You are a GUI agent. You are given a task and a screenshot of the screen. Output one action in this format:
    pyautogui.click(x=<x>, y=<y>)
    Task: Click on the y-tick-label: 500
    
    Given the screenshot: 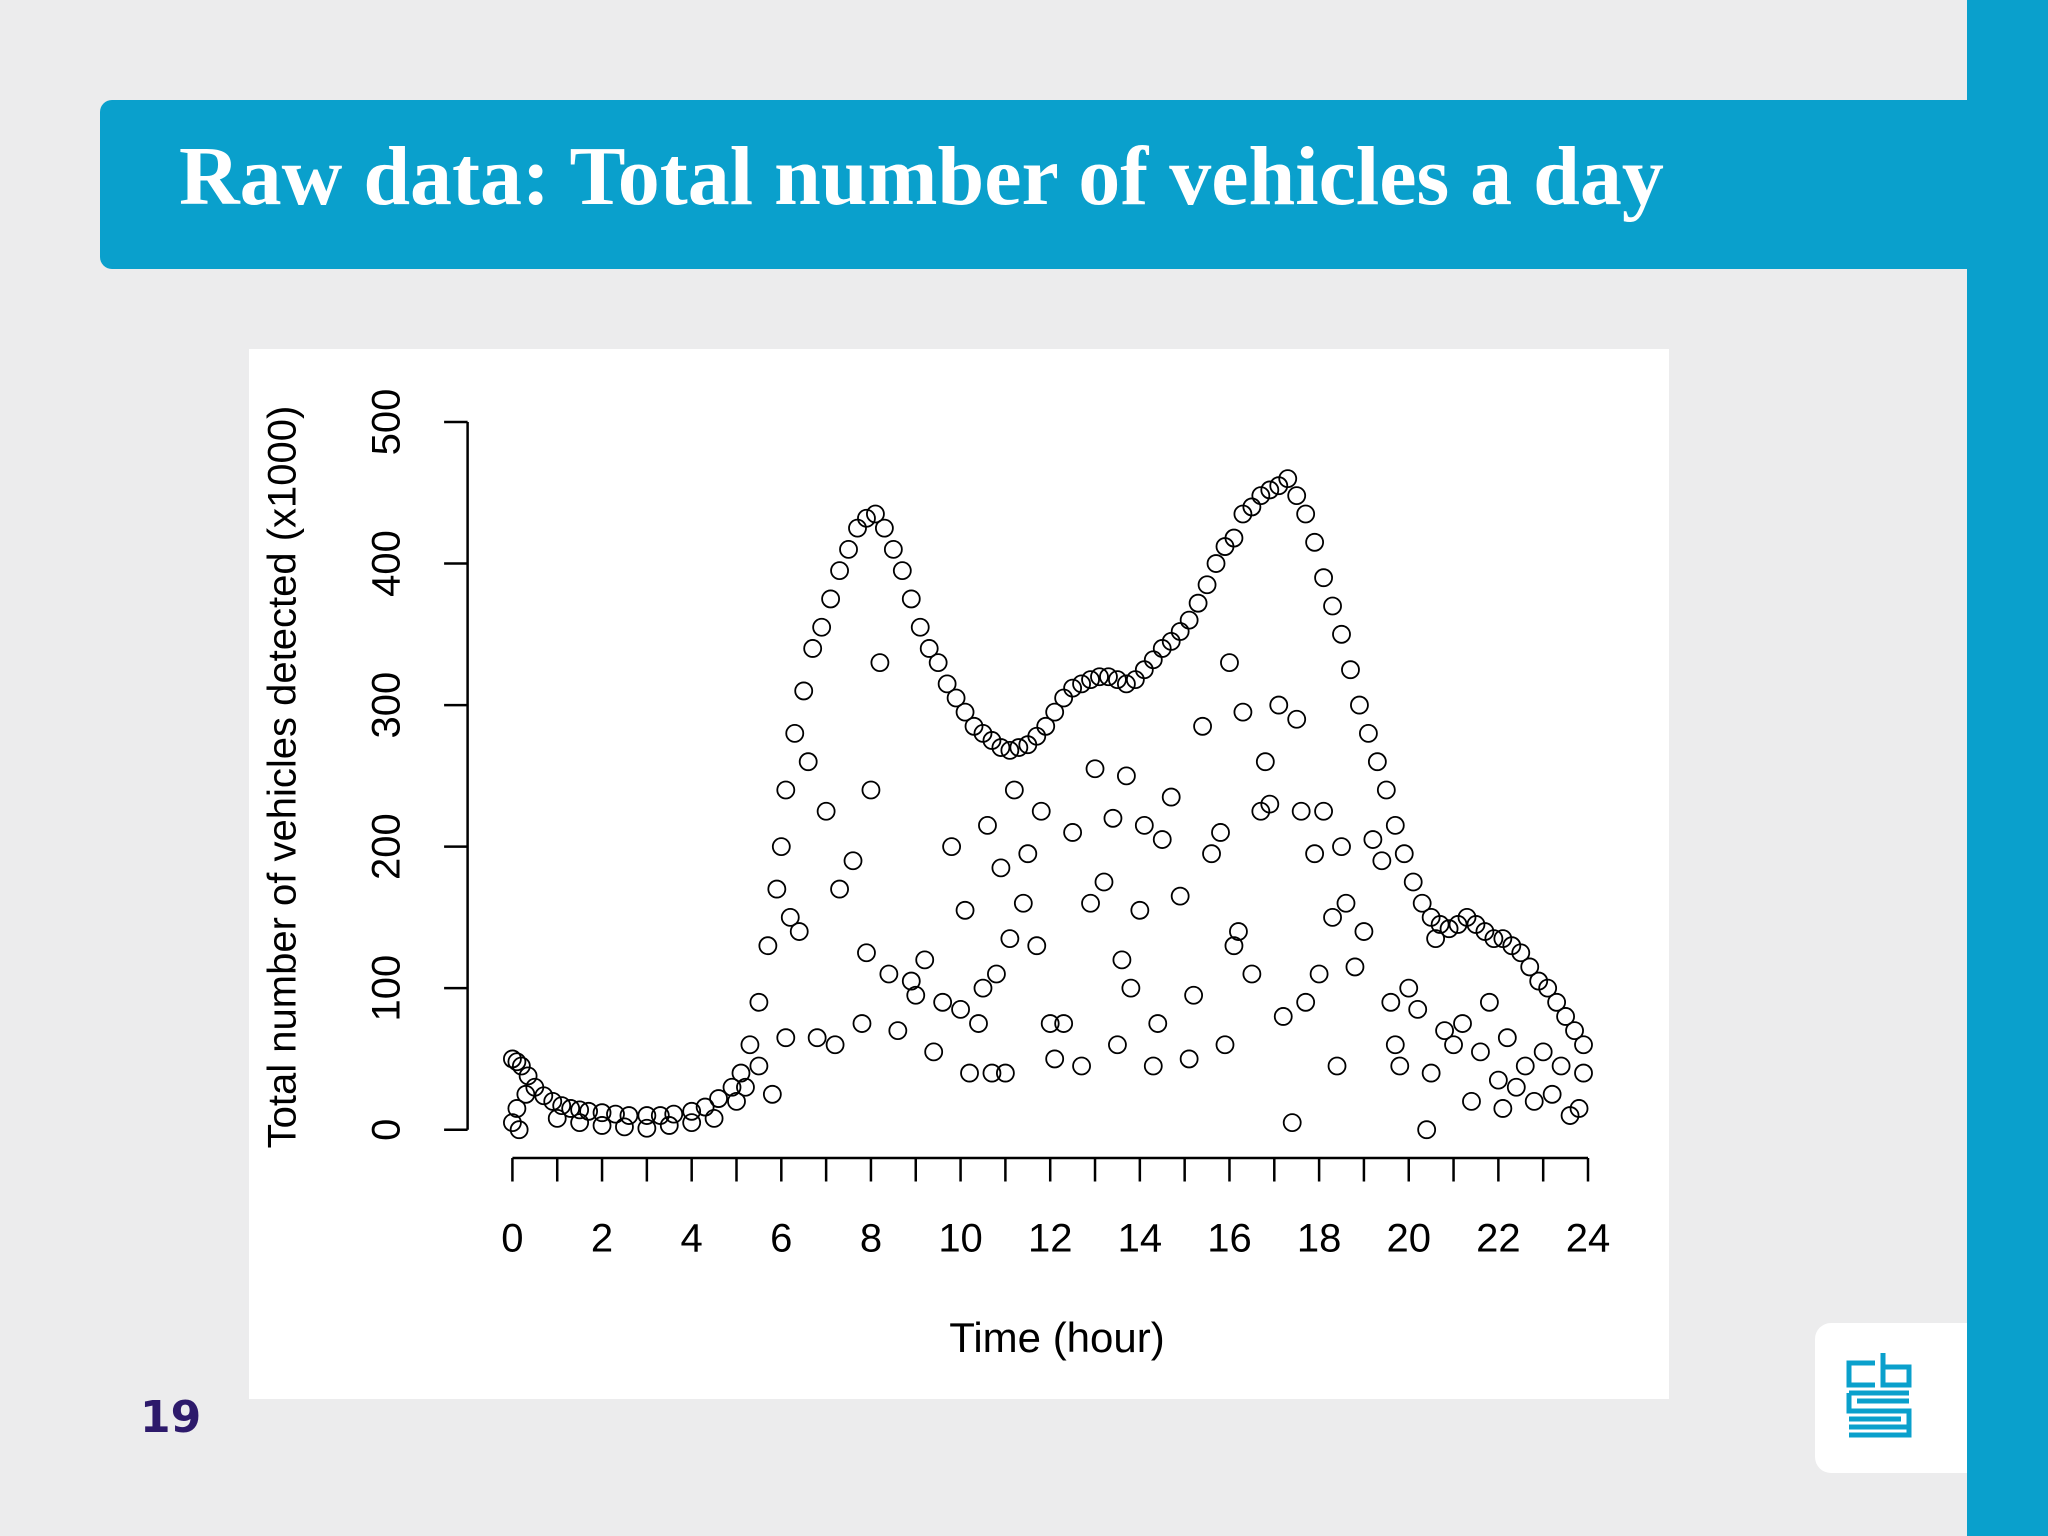 What is the action you would take?
    pyautogui.click(x=387, y=422)
    